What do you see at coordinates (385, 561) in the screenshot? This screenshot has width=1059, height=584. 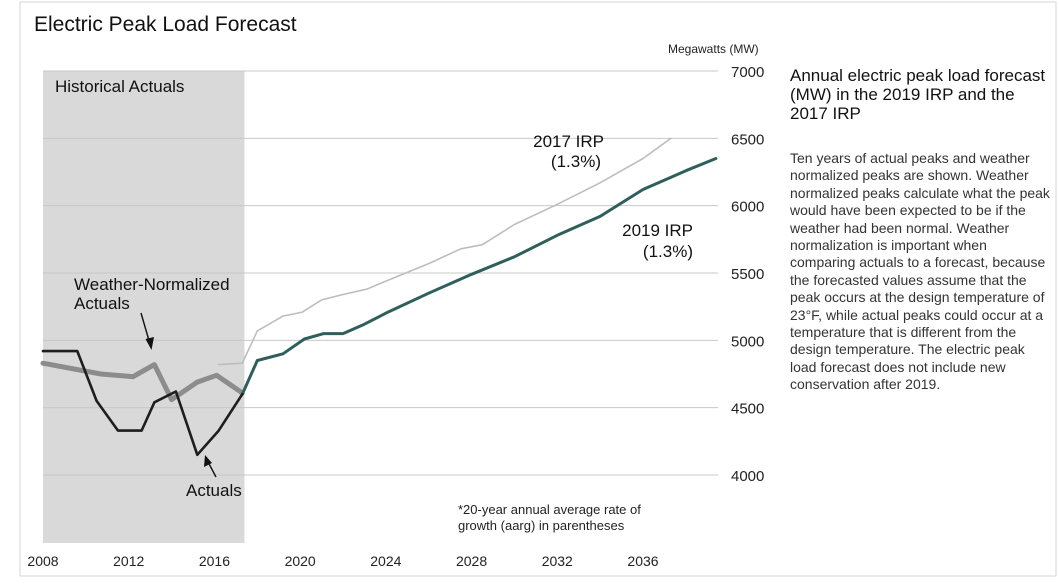 I see `x-tick-label: 2024` at bounding box center [385, 561].